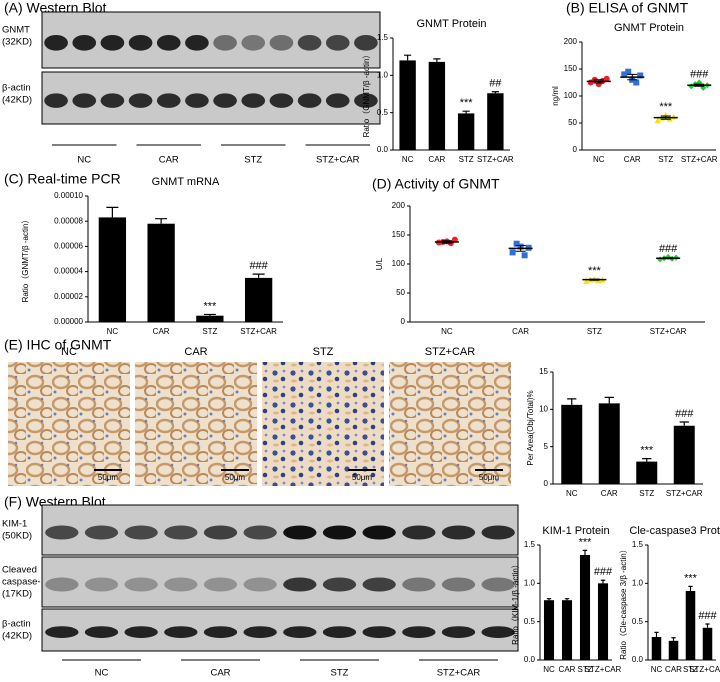 Image resolution: width=720 pixels, height=682 pixels. Describe the element at coordinates (515, 602) in the screenshot. I see `y-axis-label: Ratio（KIM-1/β -actin）` at that location.